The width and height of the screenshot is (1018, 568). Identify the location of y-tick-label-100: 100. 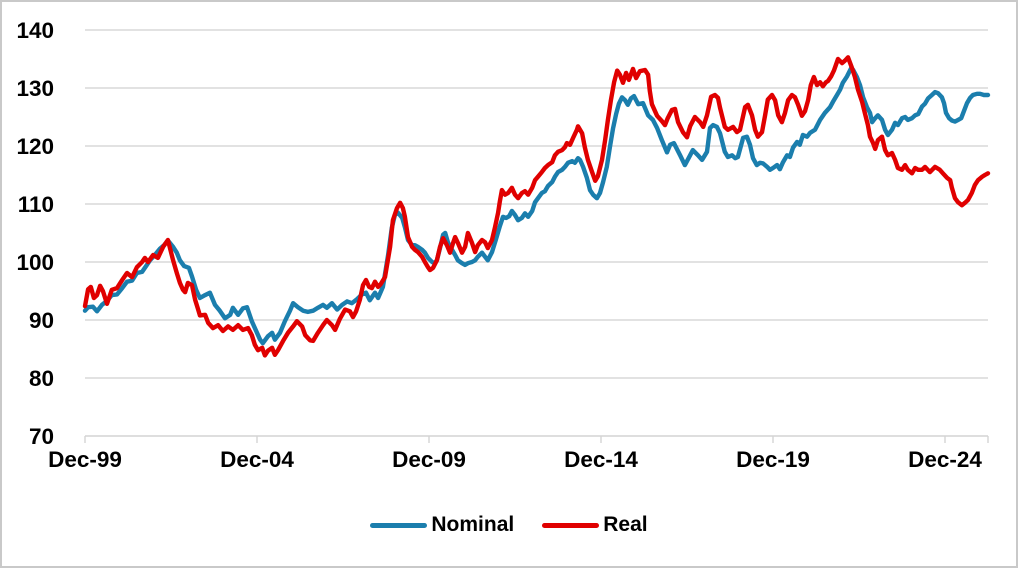
(35, 262).